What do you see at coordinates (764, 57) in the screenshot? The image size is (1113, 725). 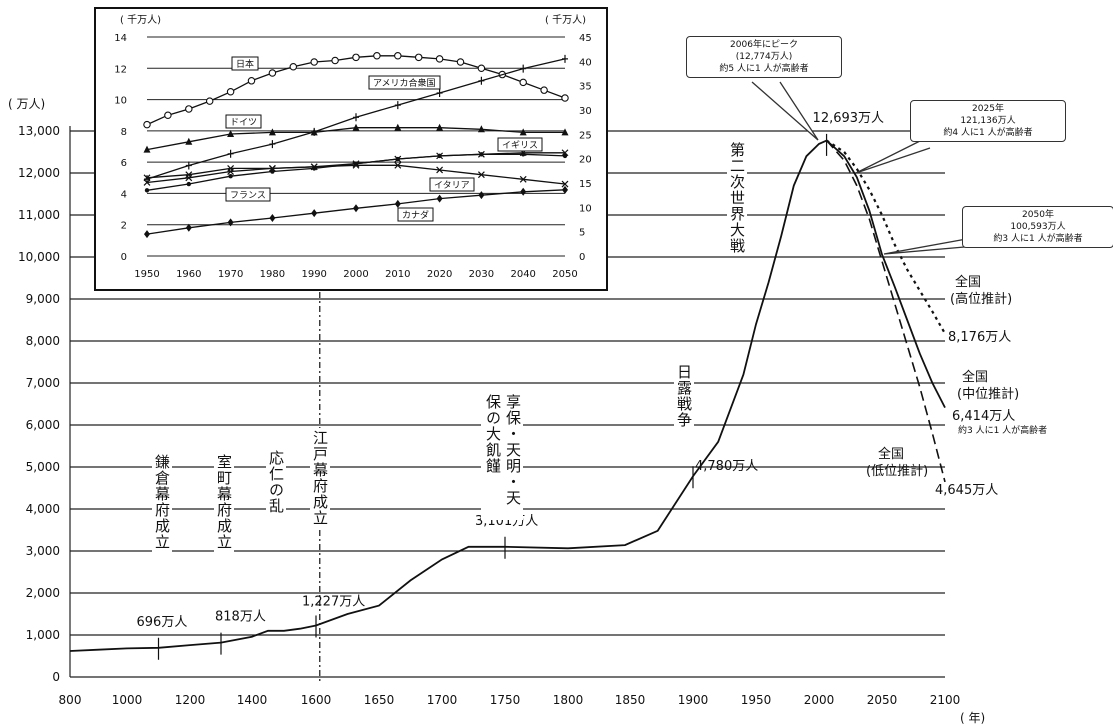 I see `callout-peak-line2: (12,774万人)` at bounding box center [764, 57].